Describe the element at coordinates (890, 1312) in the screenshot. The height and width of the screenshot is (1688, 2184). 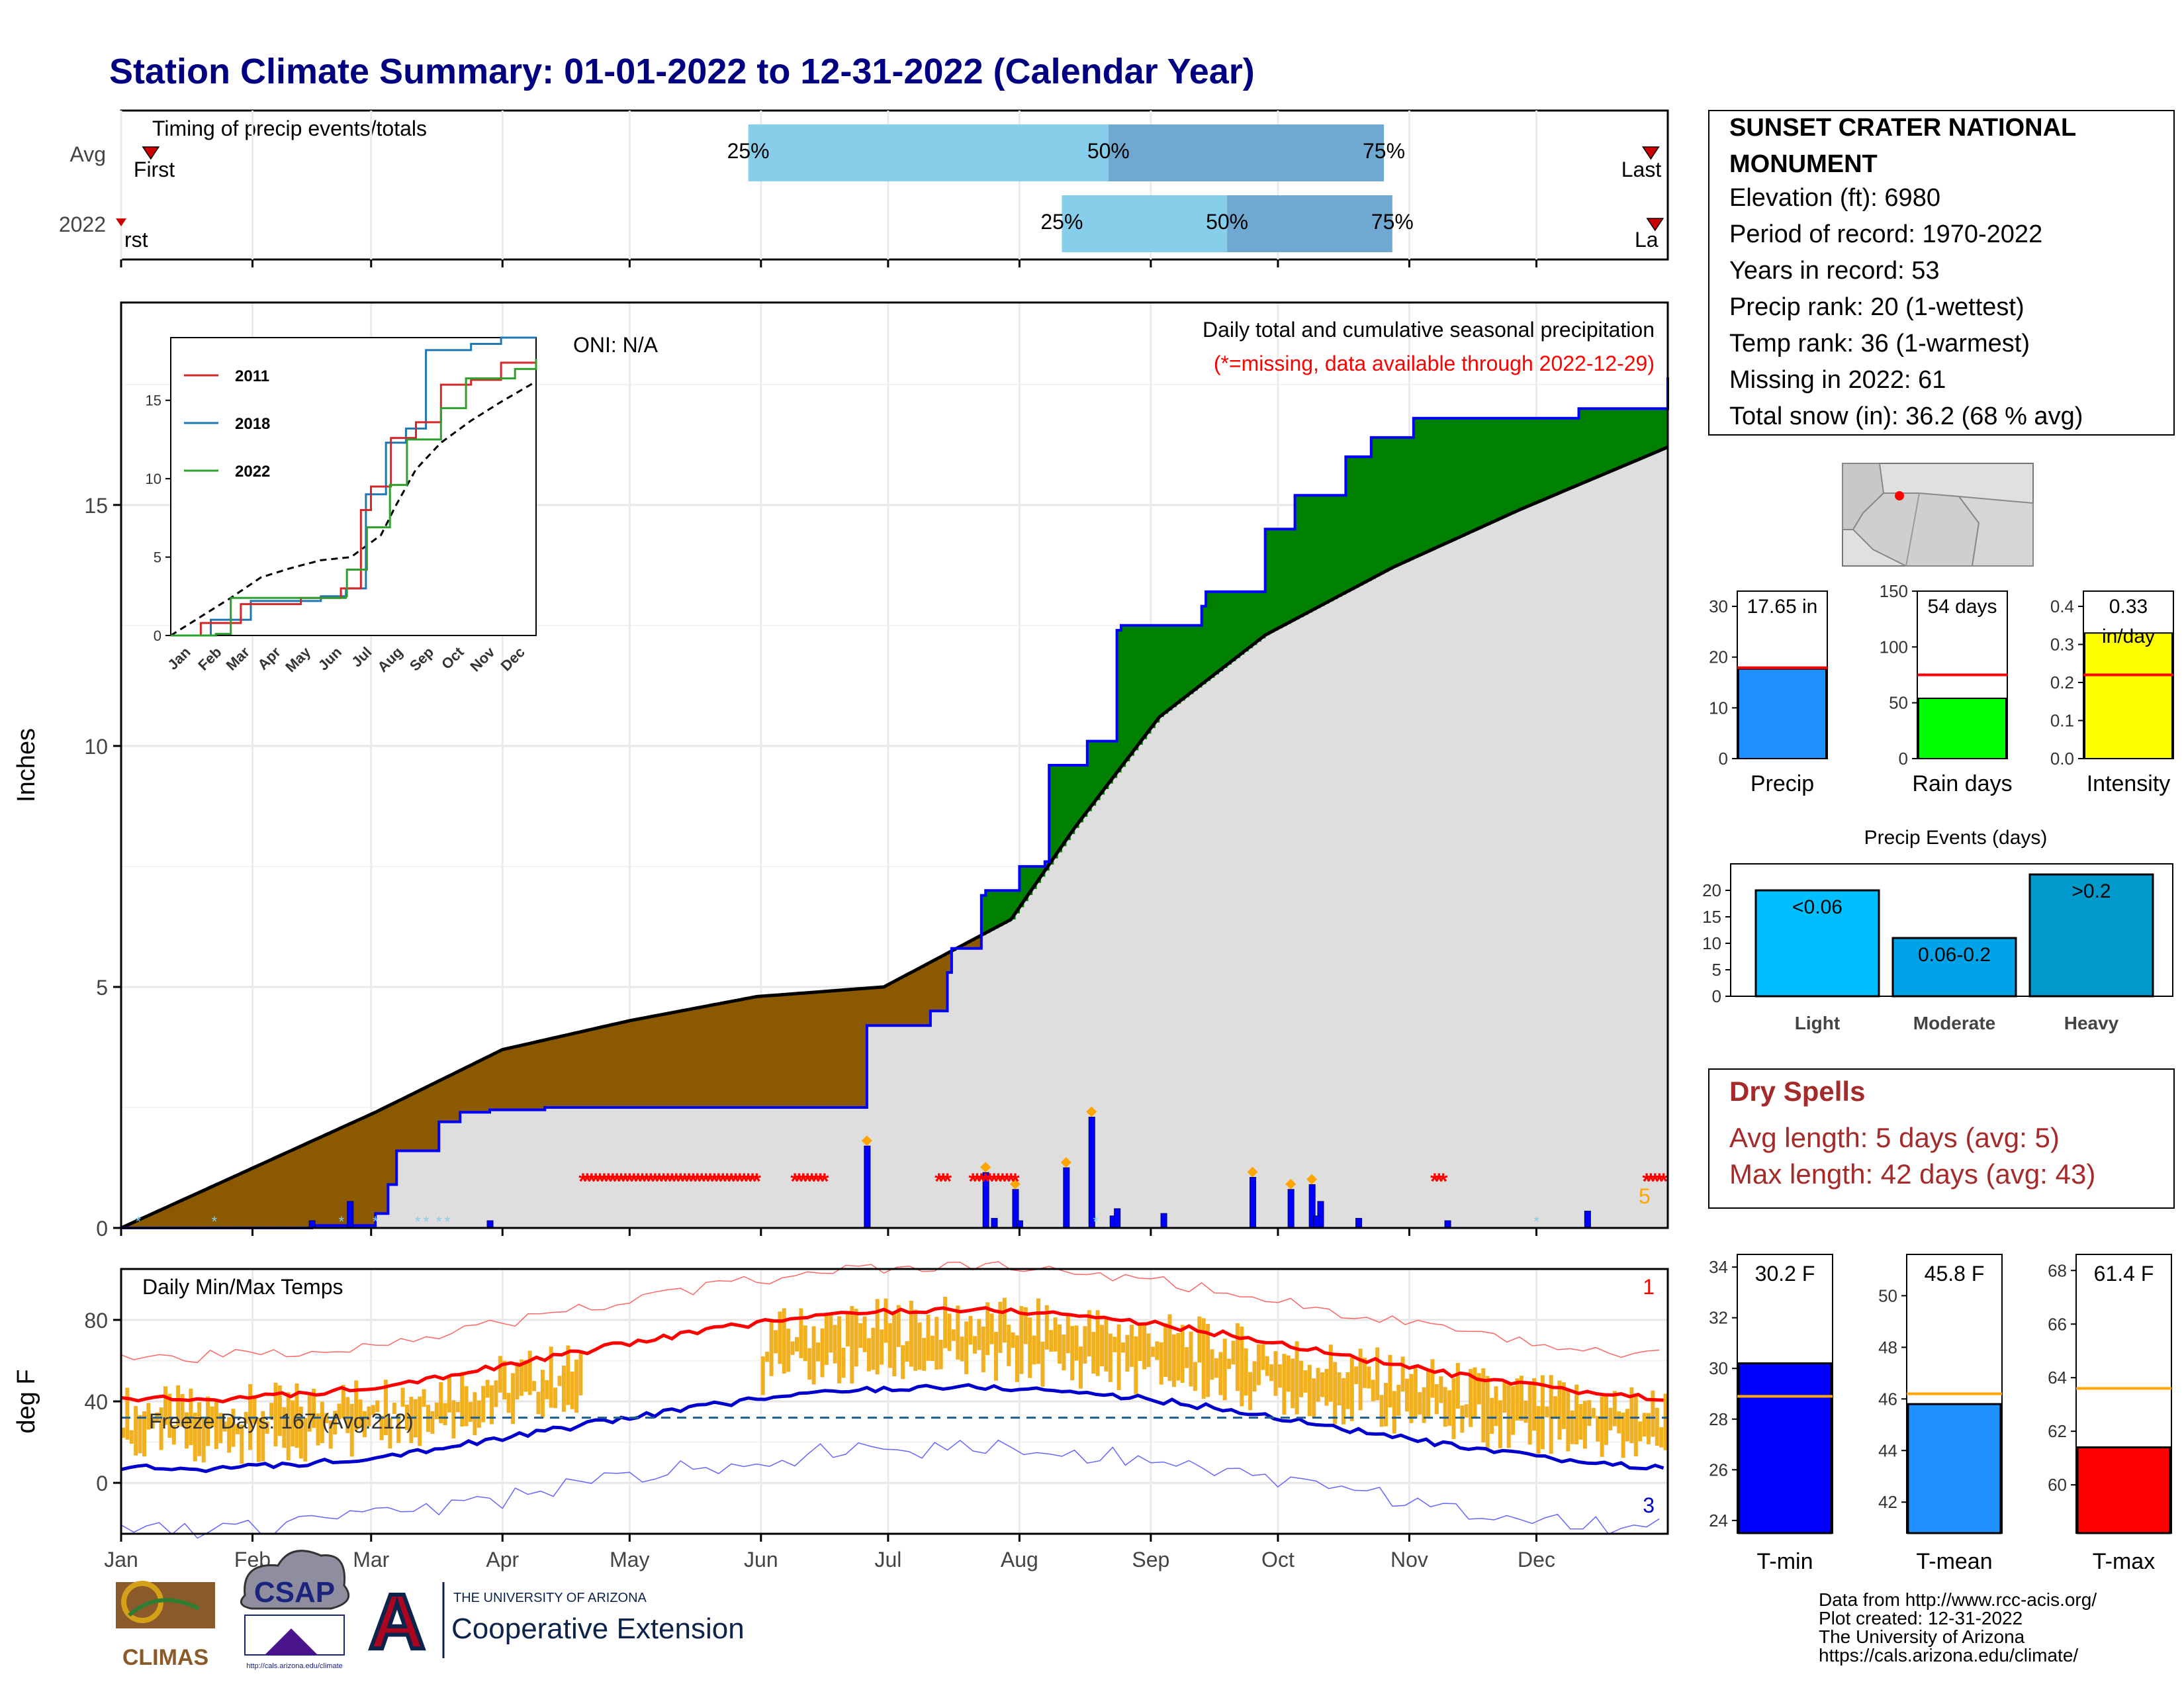
I see `record-high-line` at that location.